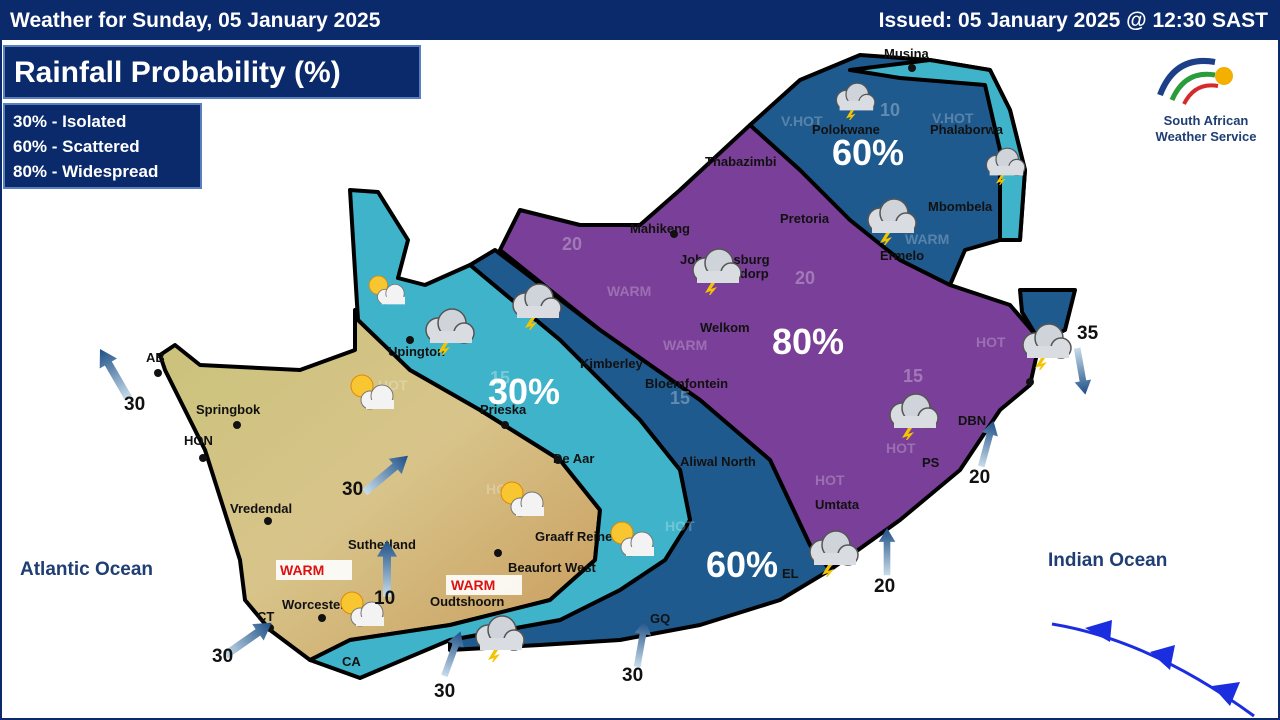 This screenshot has height=720, width=1280. What do you see at coordinates (552, 567) in the screenshot?
I see `town: Beaufort West` at bounding box center [552, 567].